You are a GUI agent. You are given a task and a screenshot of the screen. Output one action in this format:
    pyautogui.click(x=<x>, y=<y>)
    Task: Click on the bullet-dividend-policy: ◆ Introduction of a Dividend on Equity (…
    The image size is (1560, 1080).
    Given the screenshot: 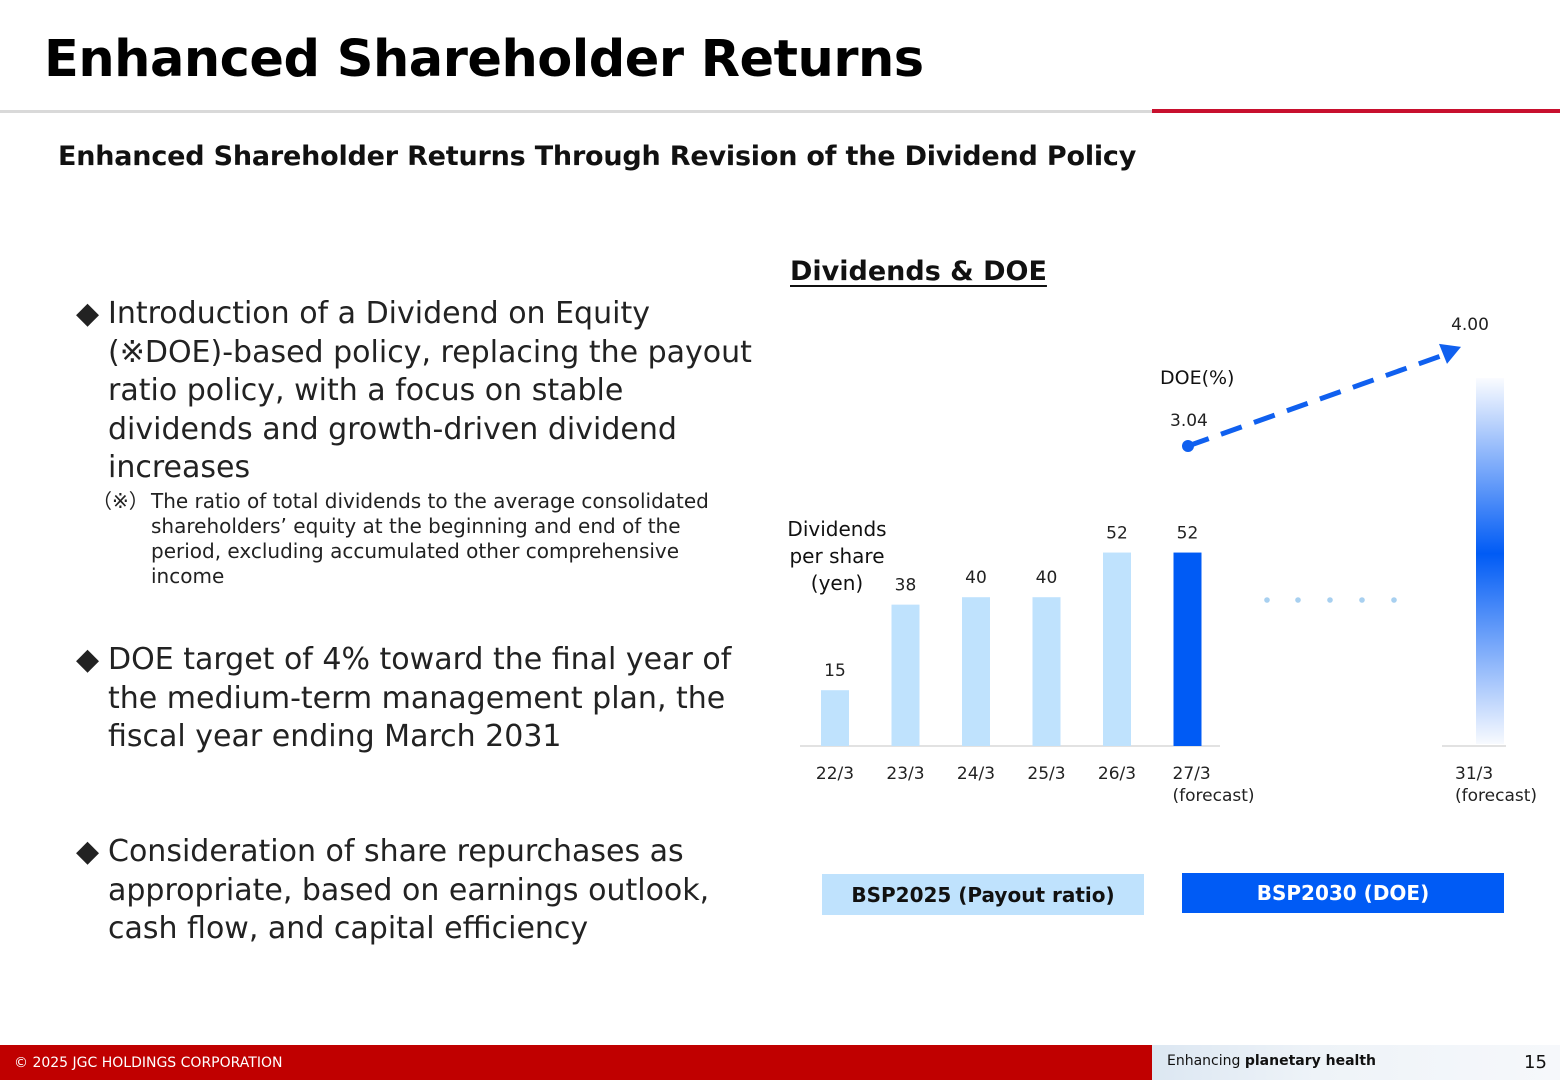 What is the action you would take?
    pyautogui.click(x=426, y=391)
    